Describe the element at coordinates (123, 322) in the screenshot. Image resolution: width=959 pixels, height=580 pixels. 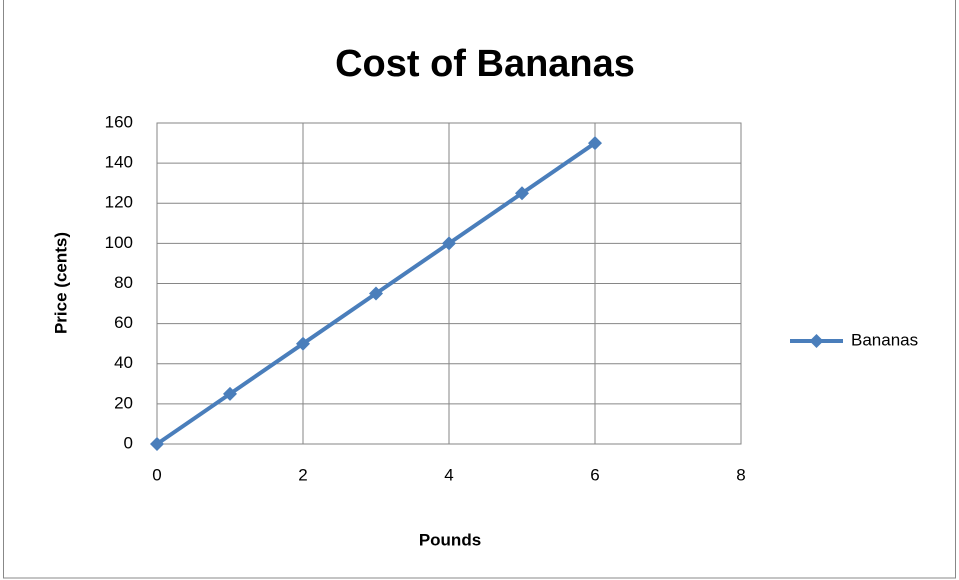
I see `y-tick-label: 60` at that location.